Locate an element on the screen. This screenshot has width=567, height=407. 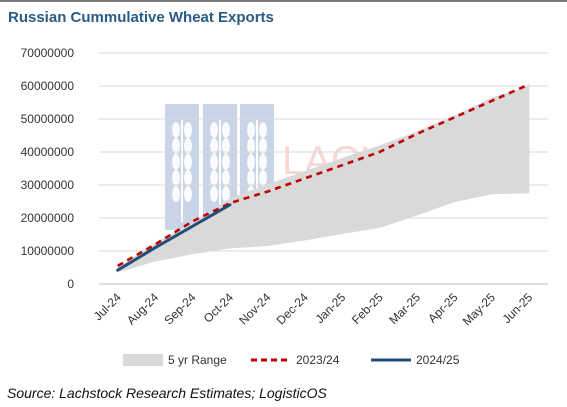
y-tick-label: 40000000 is located at coordinates (48, 152).